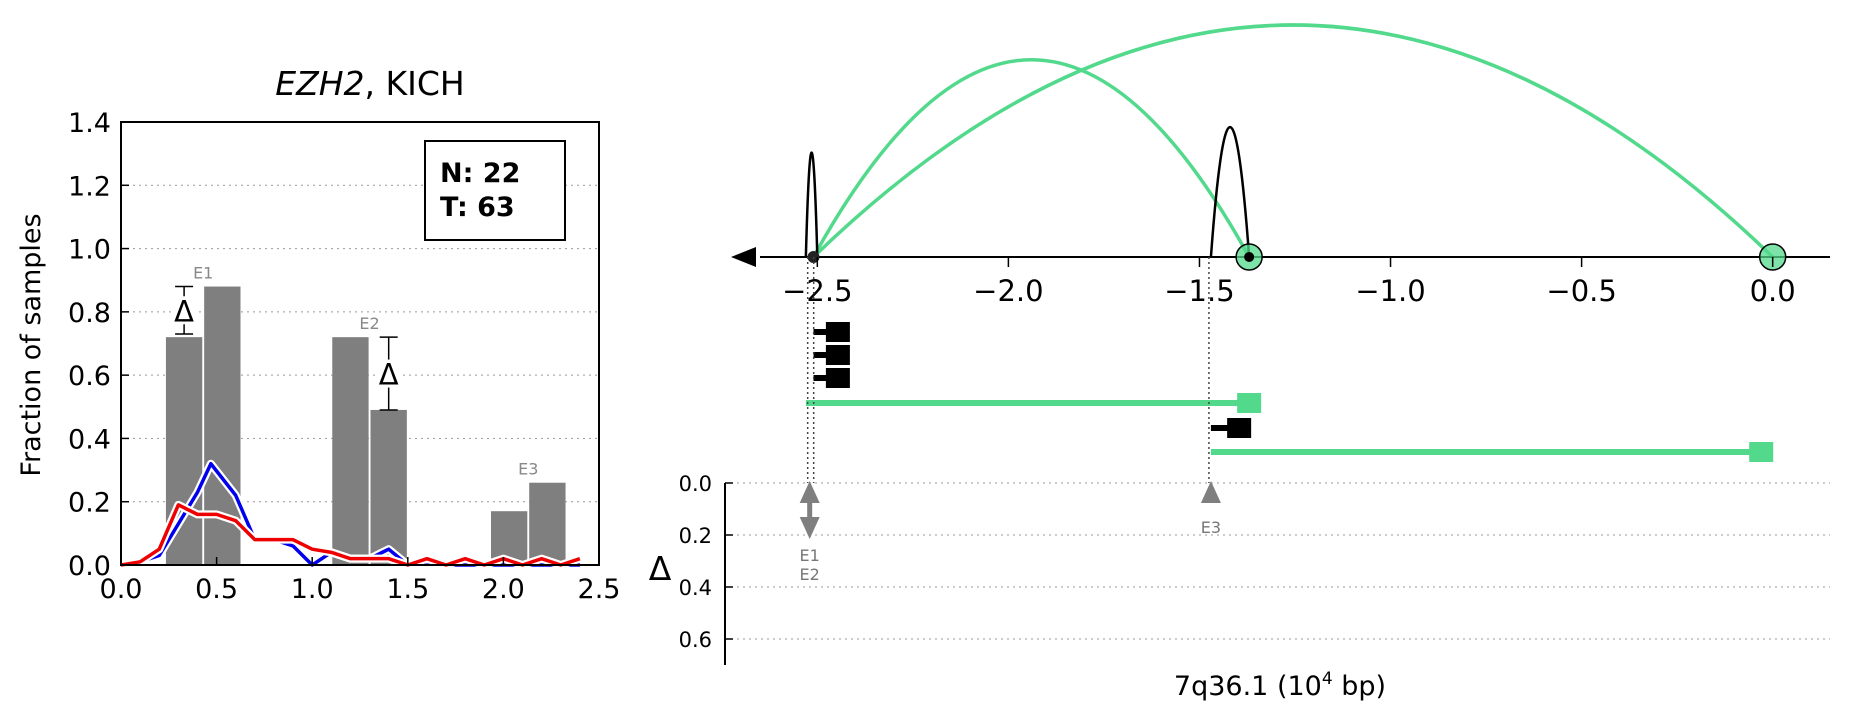 The height and width of the screenshot is (718, 1851). What do you see at coordinates (203, 273) in the screenshot?
I see `exon-group-label: E1` at bounding box center [203, 273].